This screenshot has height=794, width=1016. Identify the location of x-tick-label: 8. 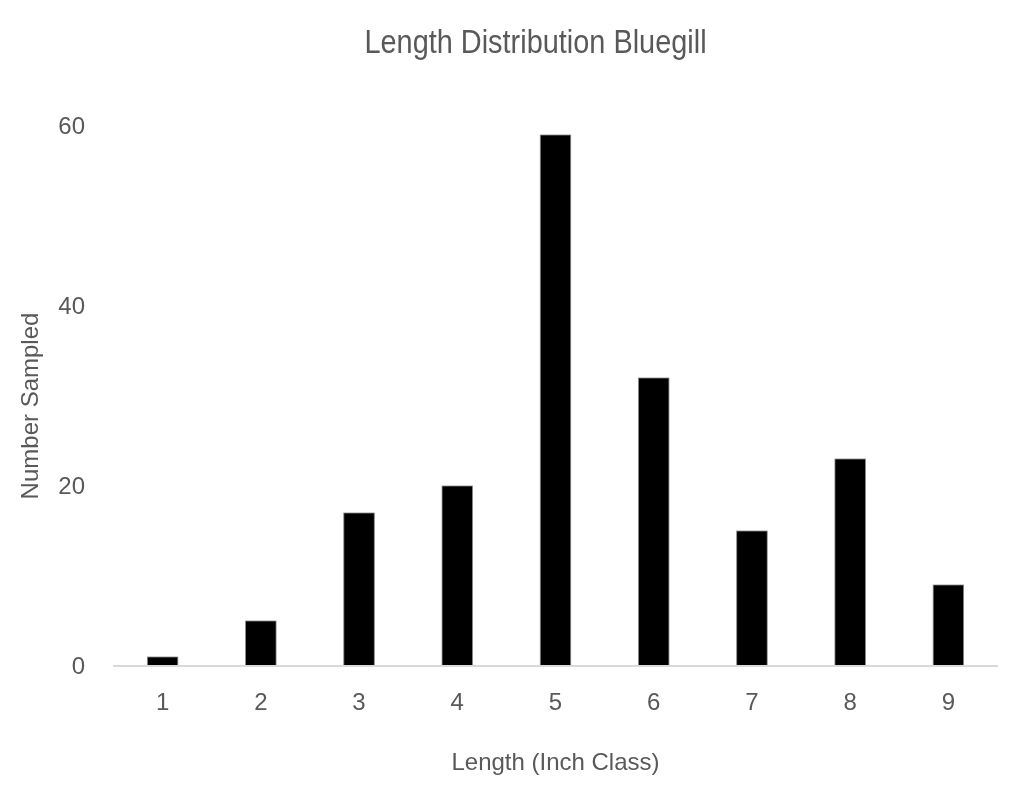
(850, 702).